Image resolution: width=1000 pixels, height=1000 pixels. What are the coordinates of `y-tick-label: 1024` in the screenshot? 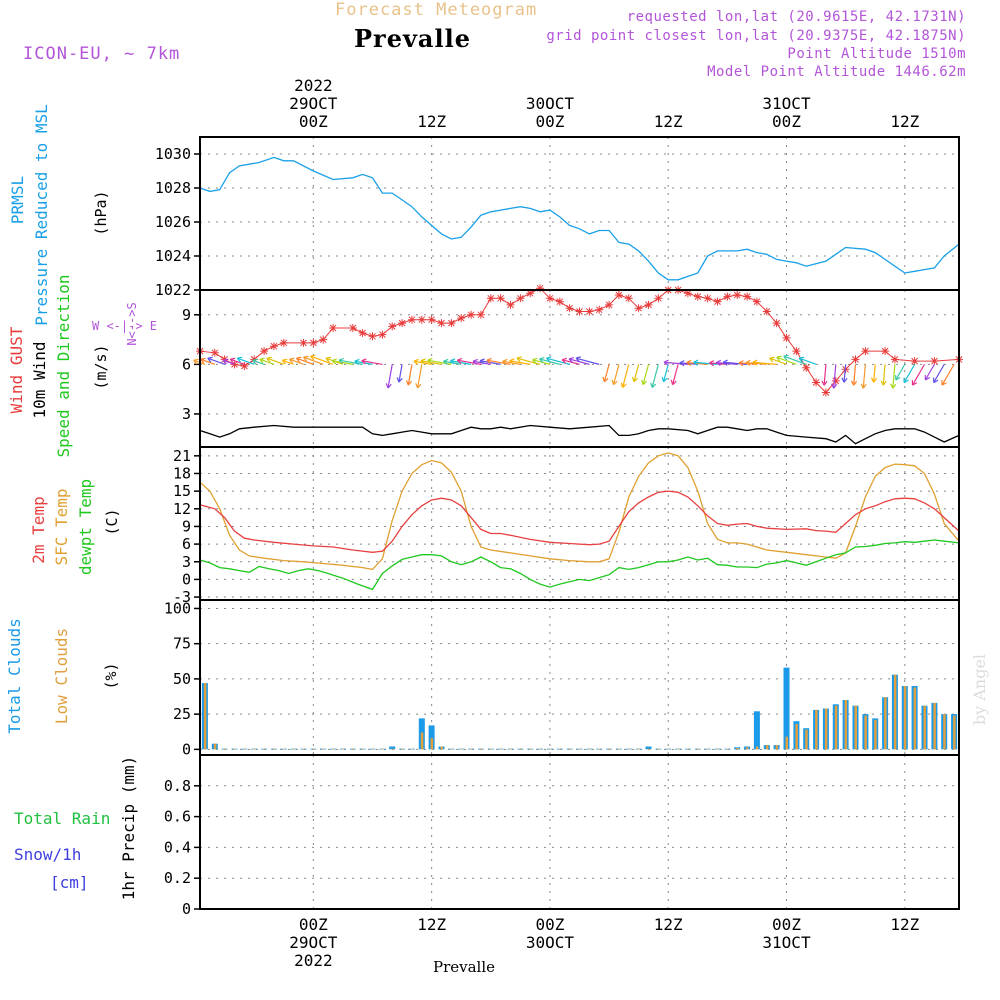 It's located at (173, 256).